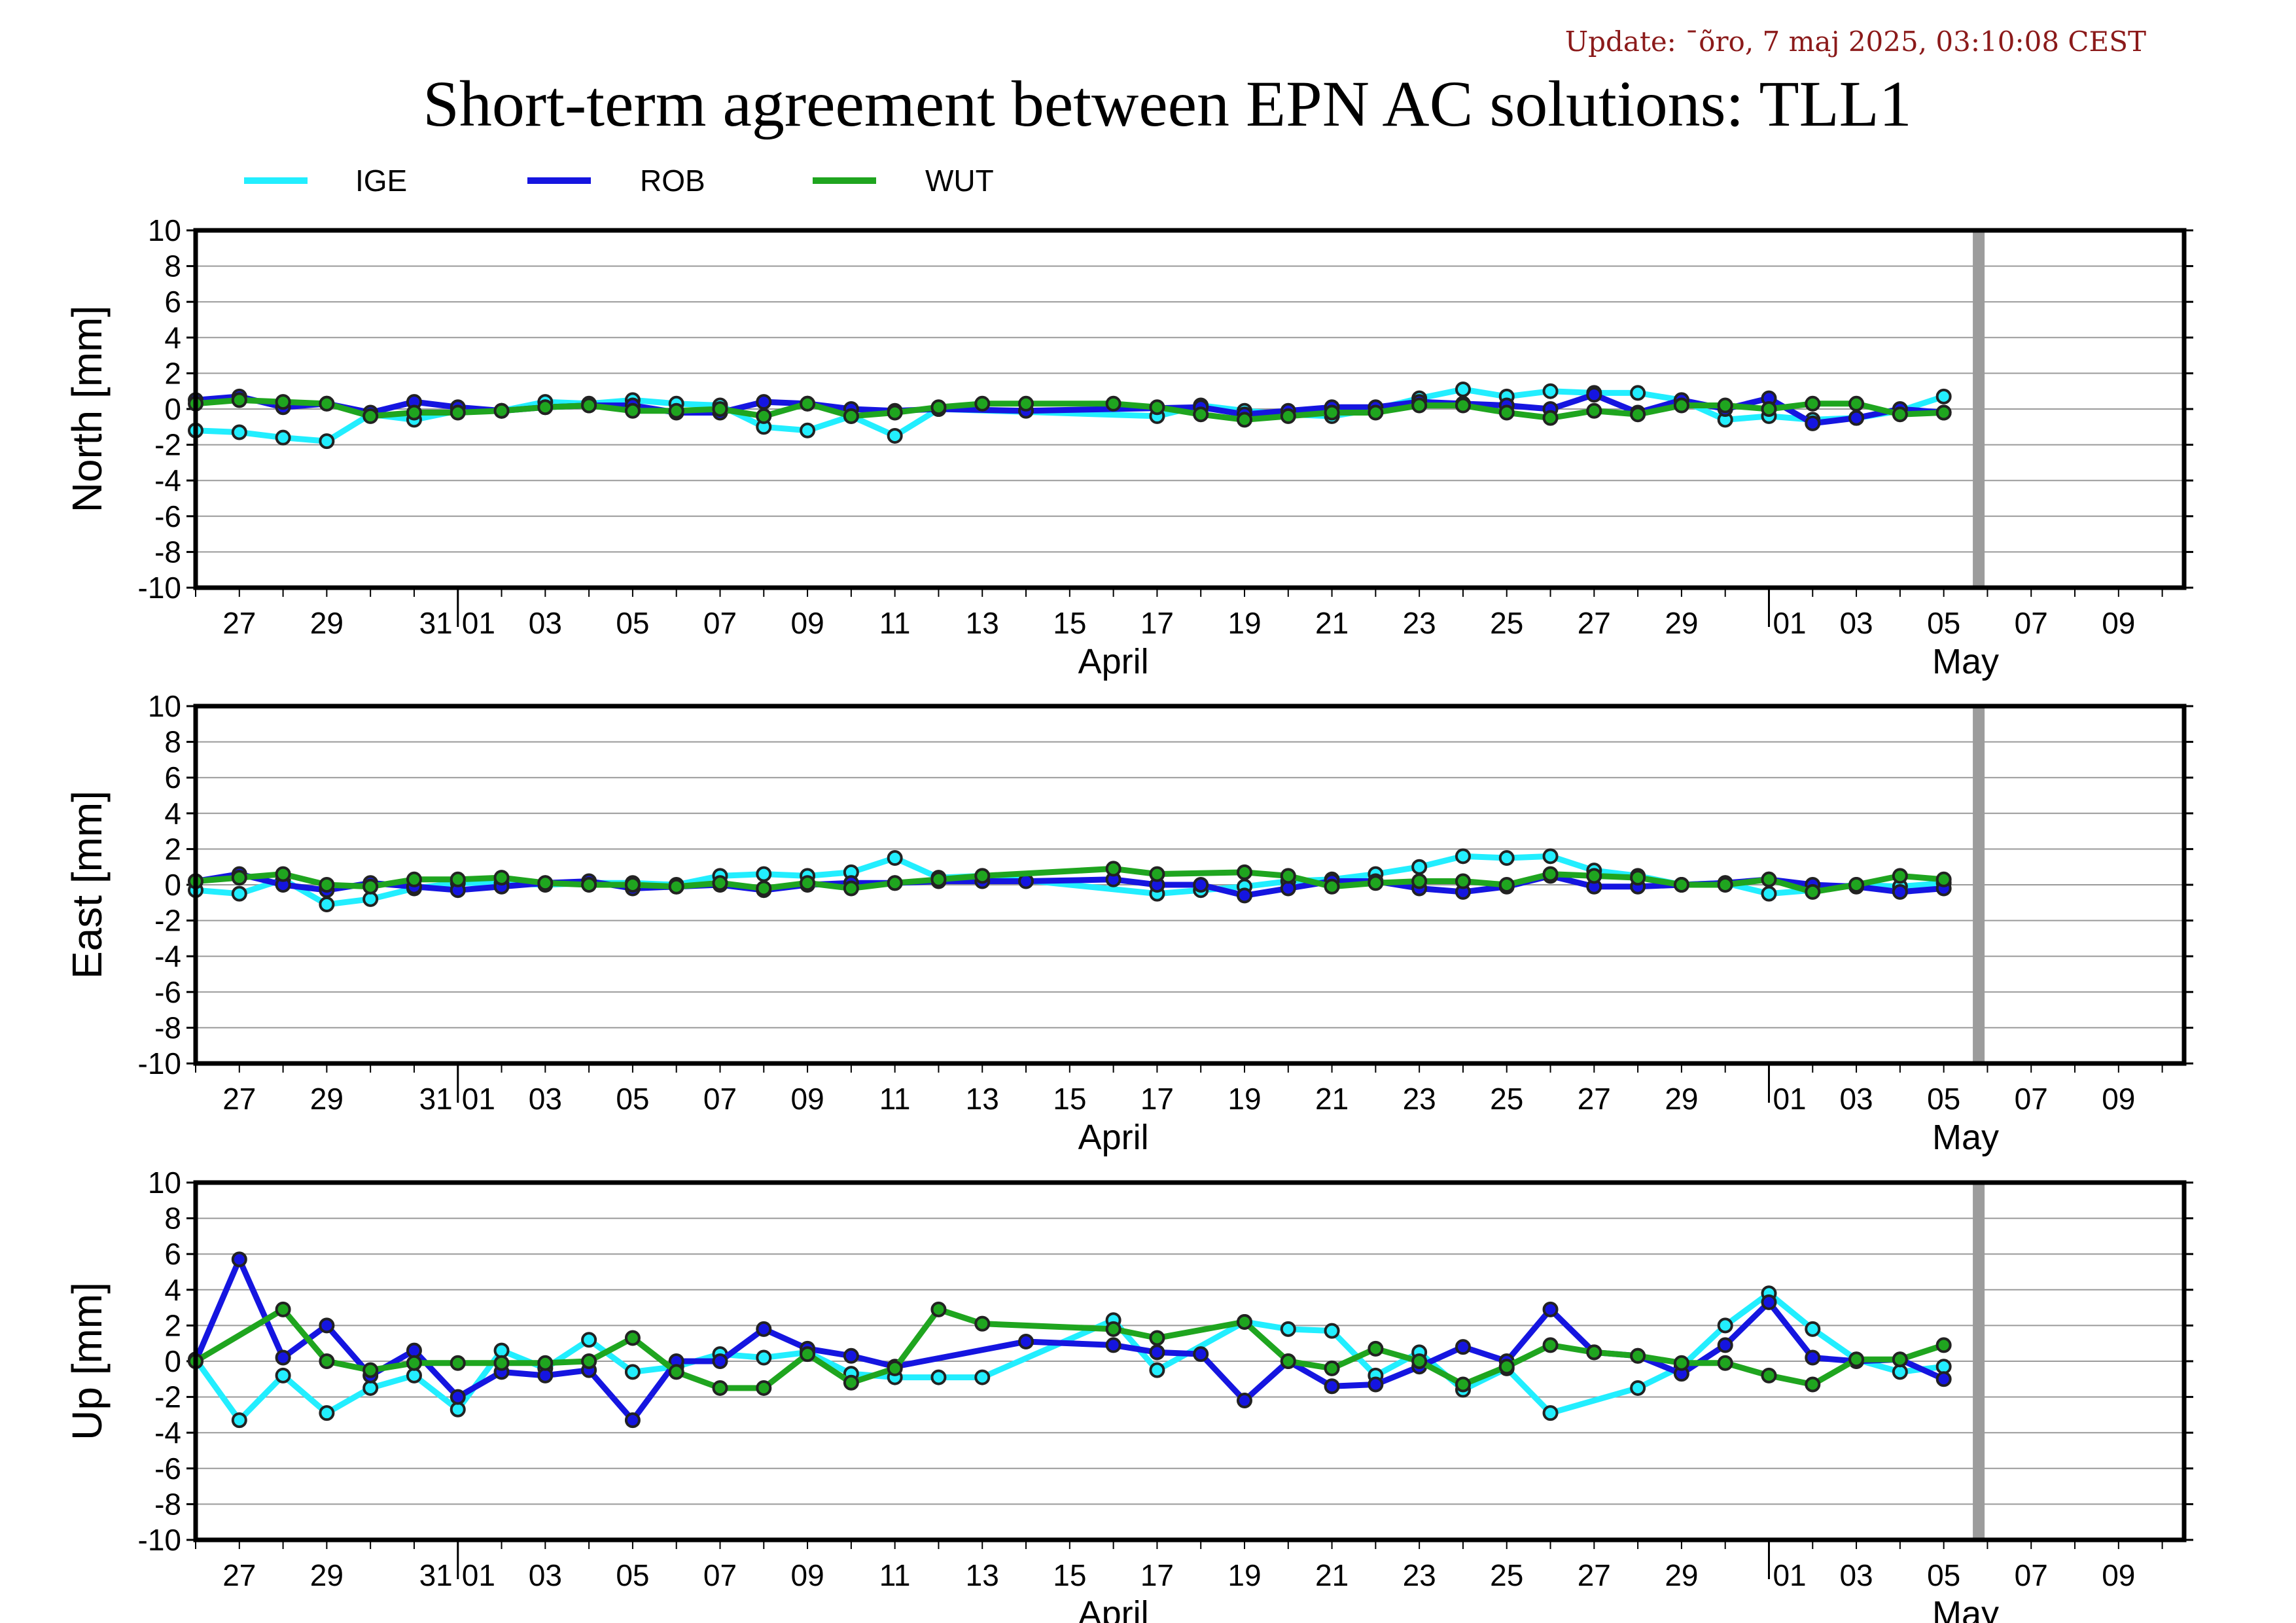 Image resolution: width=2296 pixels, height=1623 pixels. Describe the element at coordinates (1332, 1575) in the screenshot. I see `x-tick-label: 21` at that location.